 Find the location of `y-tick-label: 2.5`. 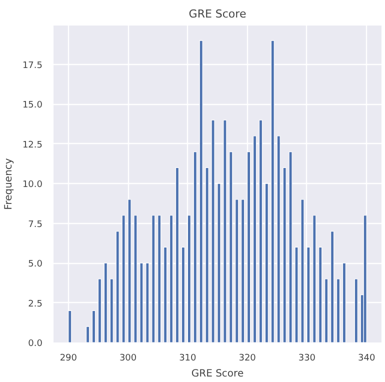

y-tick-label: 2.5 is located at coordinates (35, 304).